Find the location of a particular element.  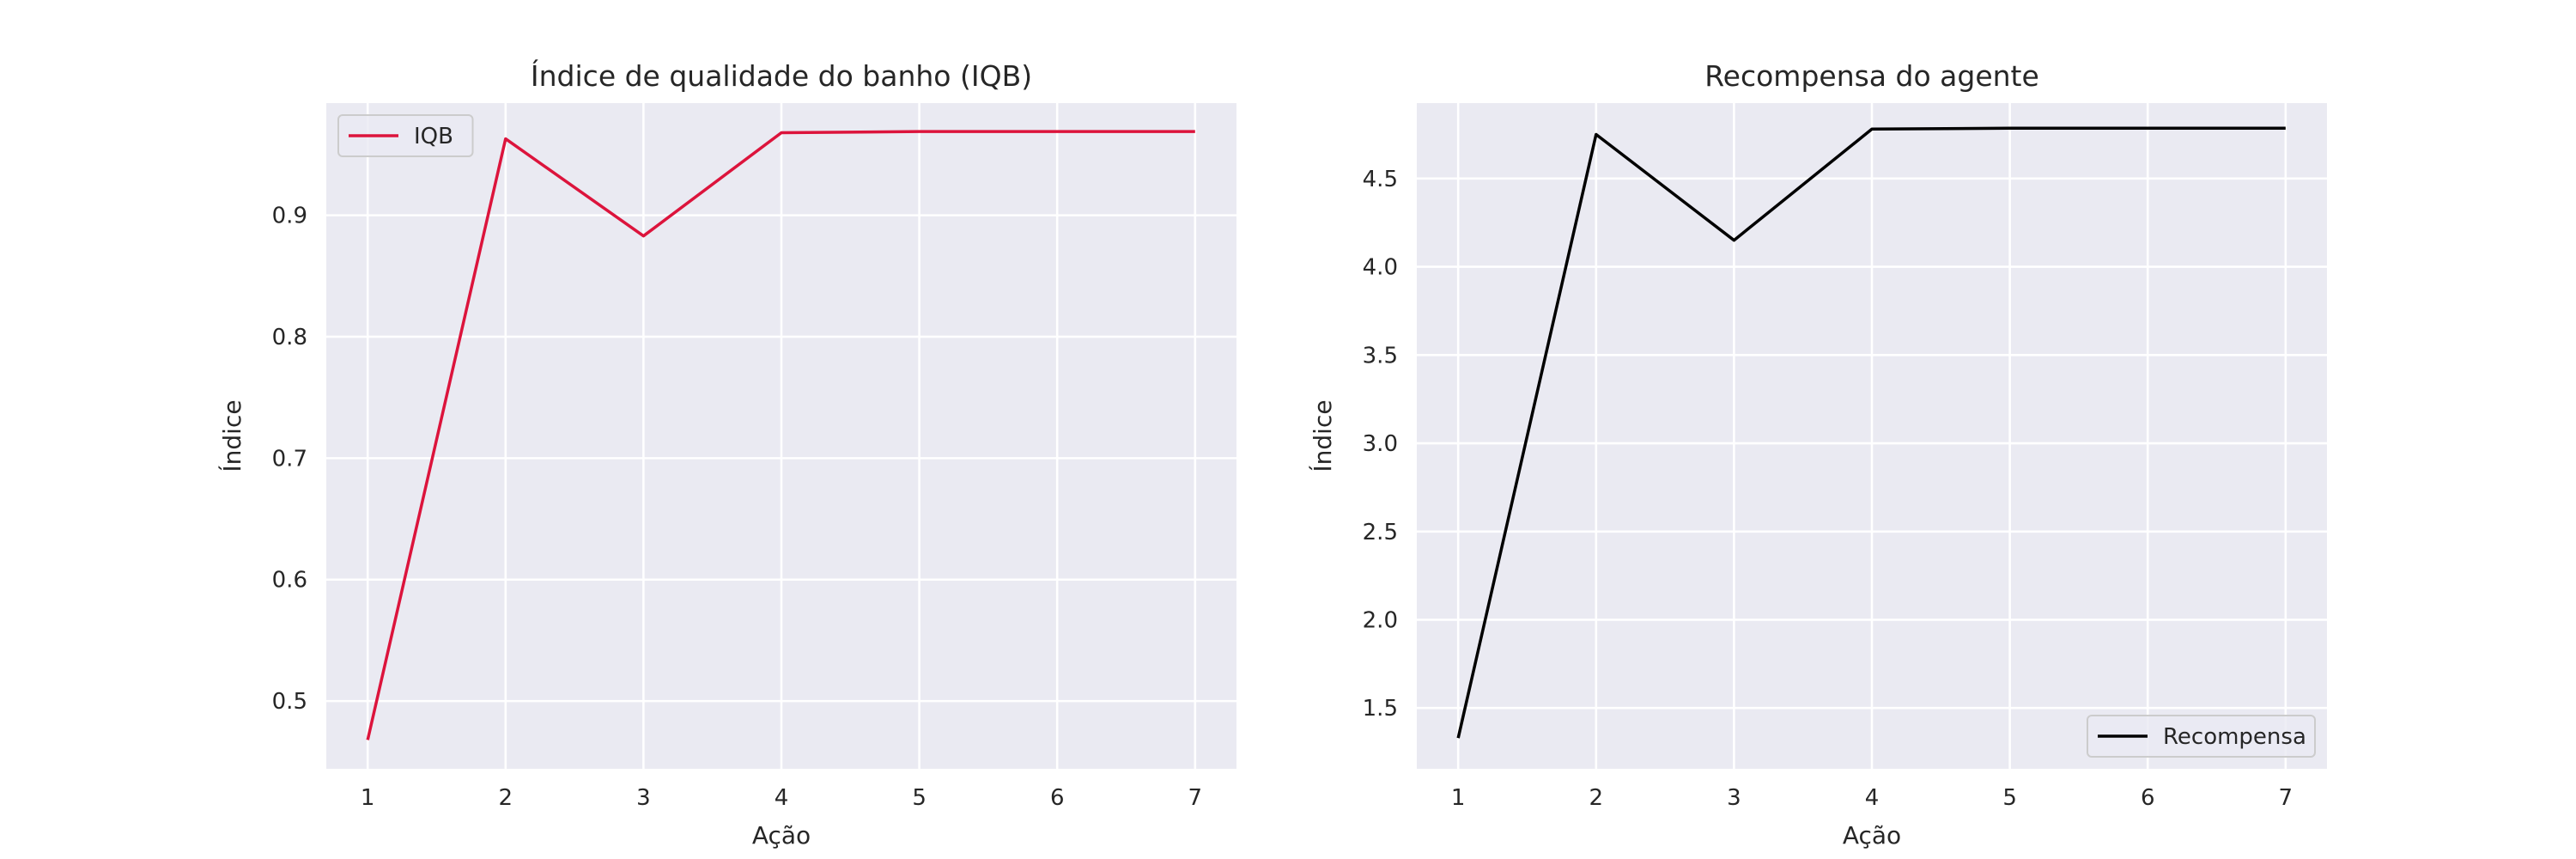

y-tick-label: 0.9 is located at coordinates (290, 217).